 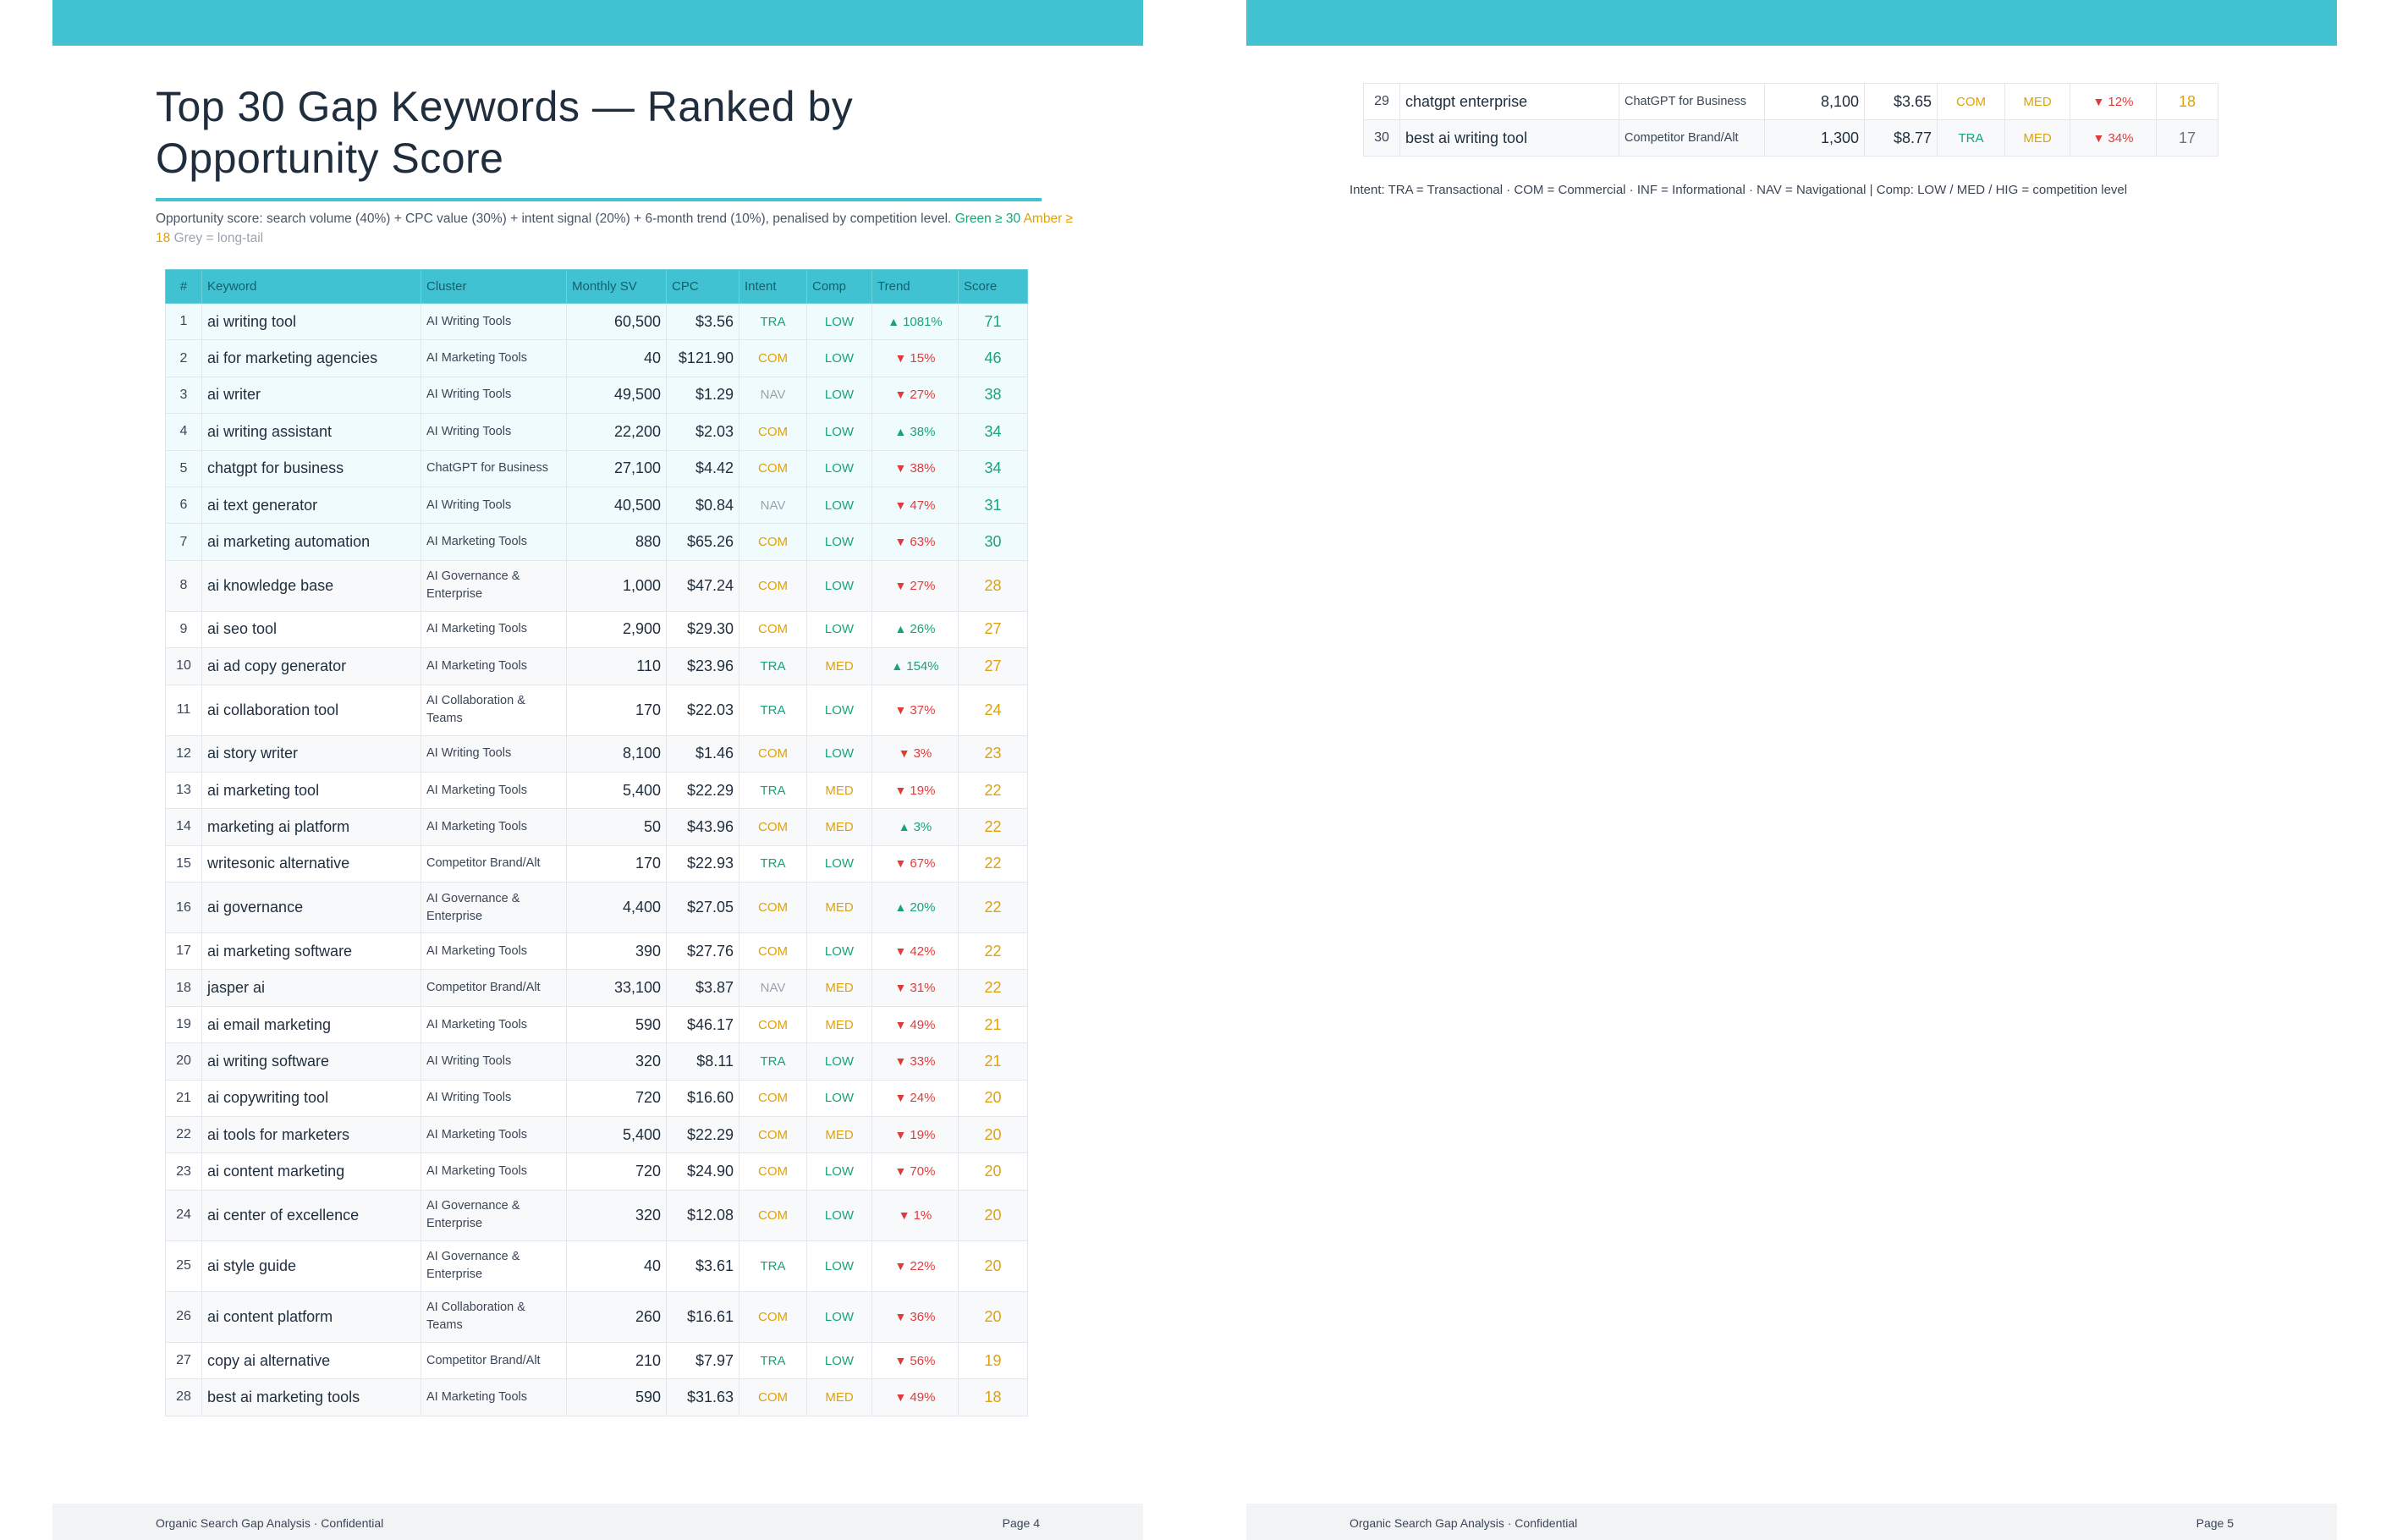 What do you see at coordinates (617, 666) in the screenshot?
I see `row-monthly-sv: 110` at bounding box center [617, 666].